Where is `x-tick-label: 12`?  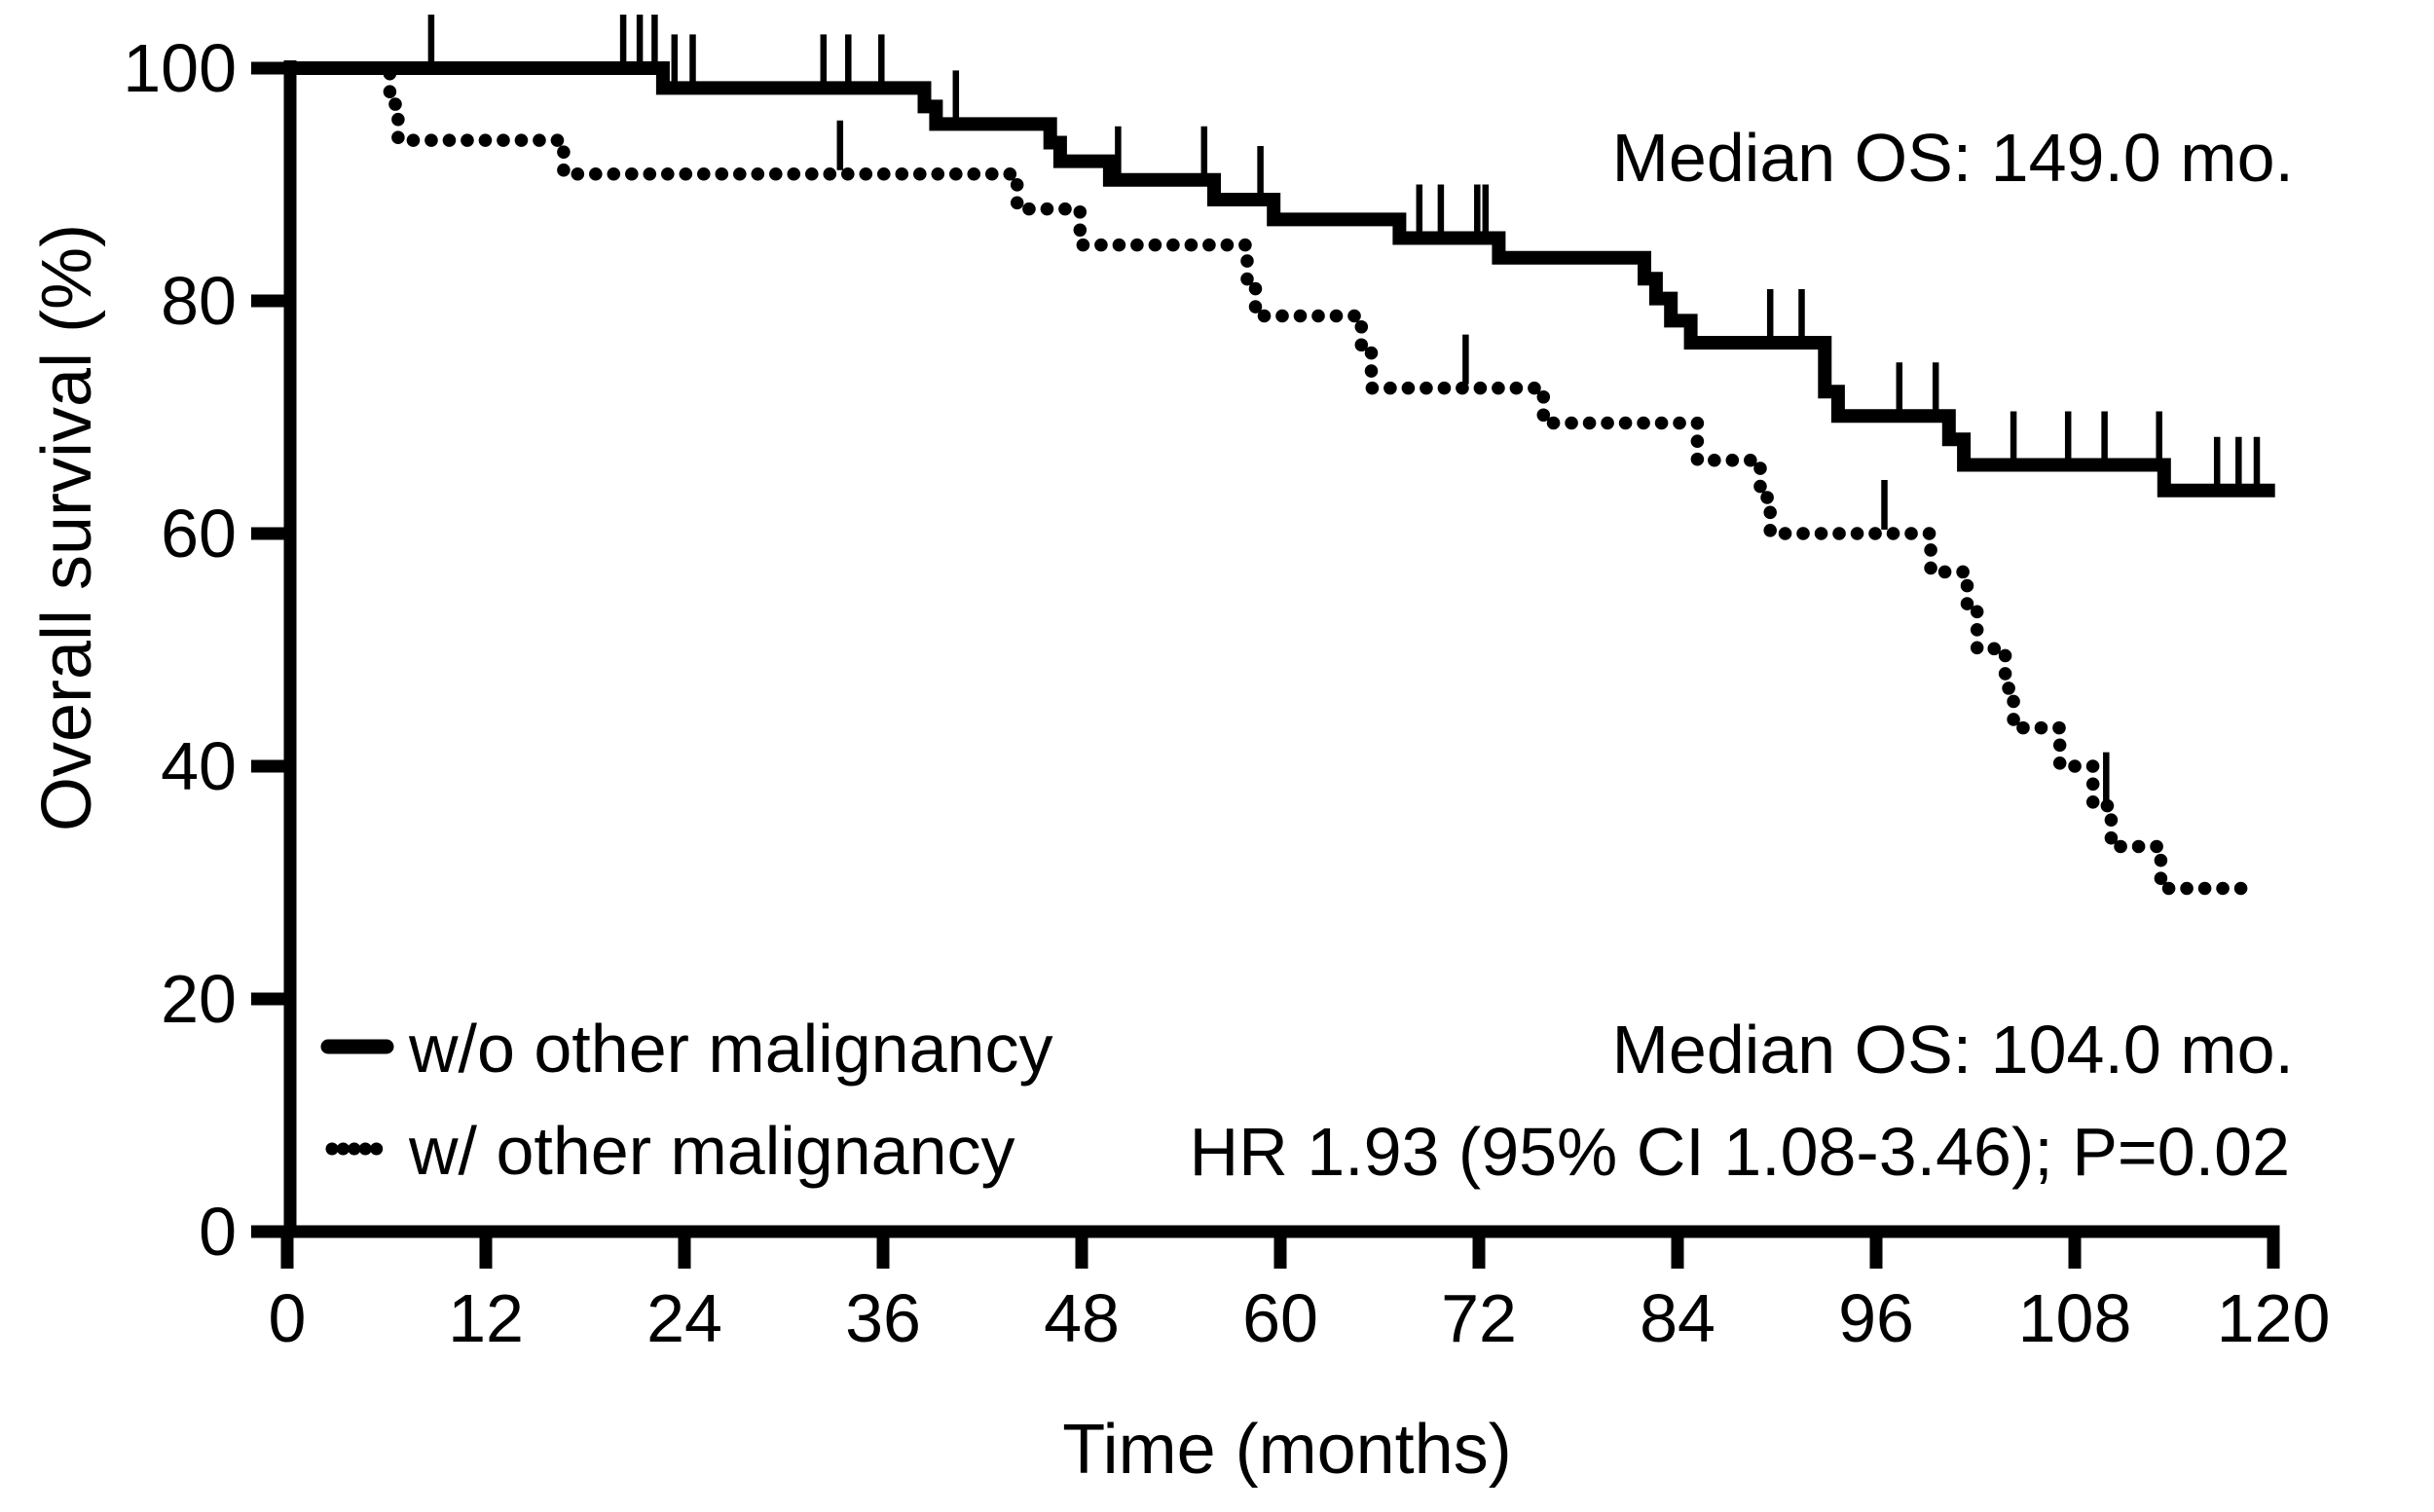 x-tick-label: 12 is located at coordinates (486, 1318).